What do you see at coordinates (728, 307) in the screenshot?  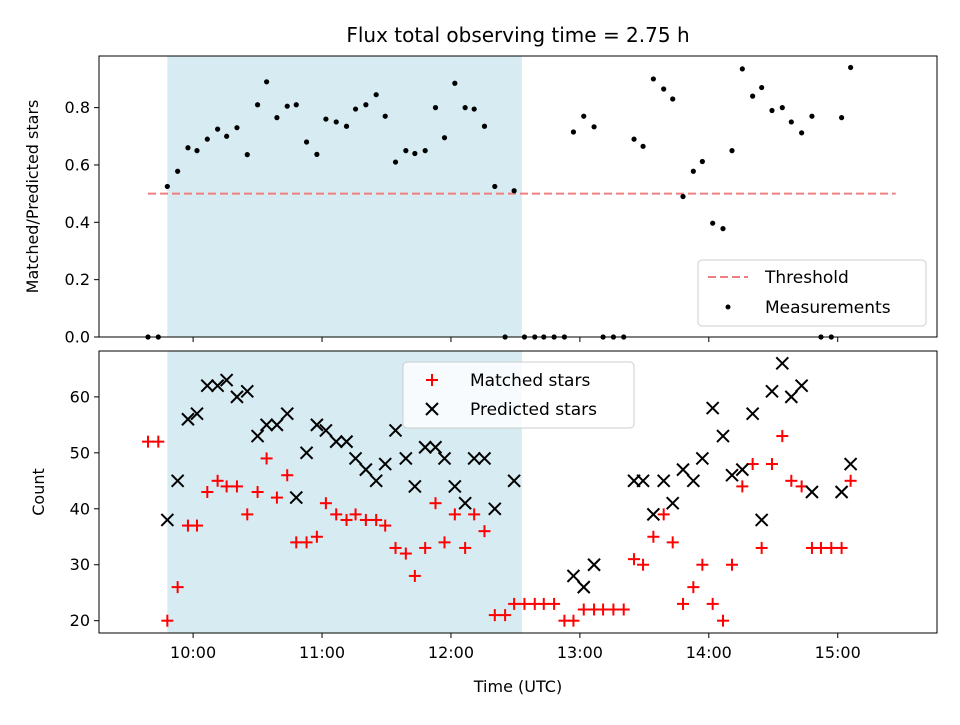 I see `measurements-legend-icon` at bounding box center [728, 307].